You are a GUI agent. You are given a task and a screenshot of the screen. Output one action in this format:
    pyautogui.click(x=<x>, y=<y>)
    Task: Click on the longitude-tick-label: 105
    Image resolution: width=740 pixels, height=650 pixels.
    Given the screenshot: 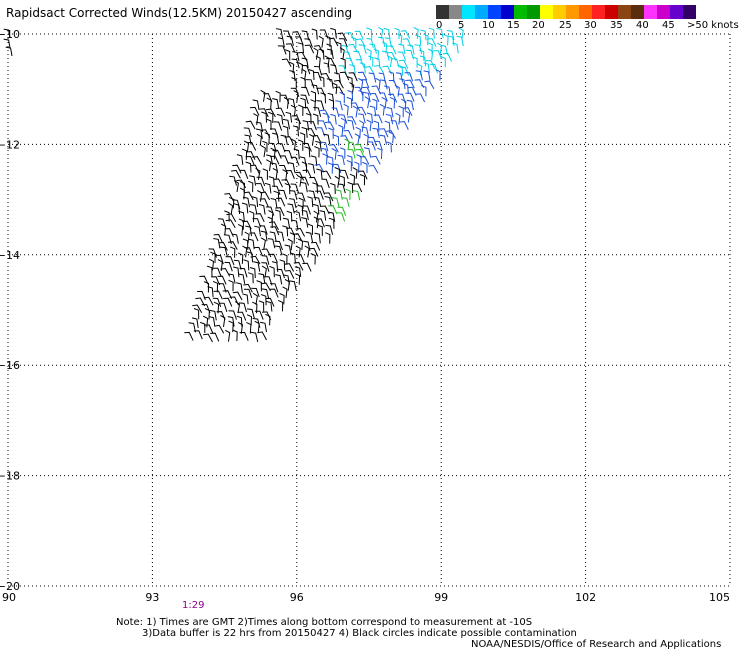 What is the action you would take?
    pyautogui.click(x=719, y=597)
    